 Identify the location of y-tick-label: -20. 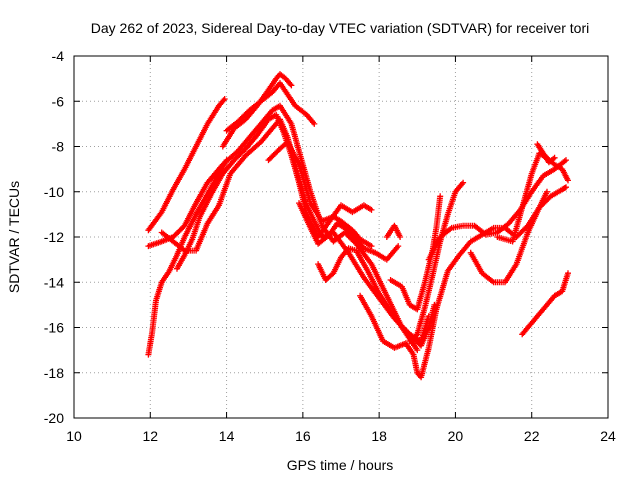
(54, 418).